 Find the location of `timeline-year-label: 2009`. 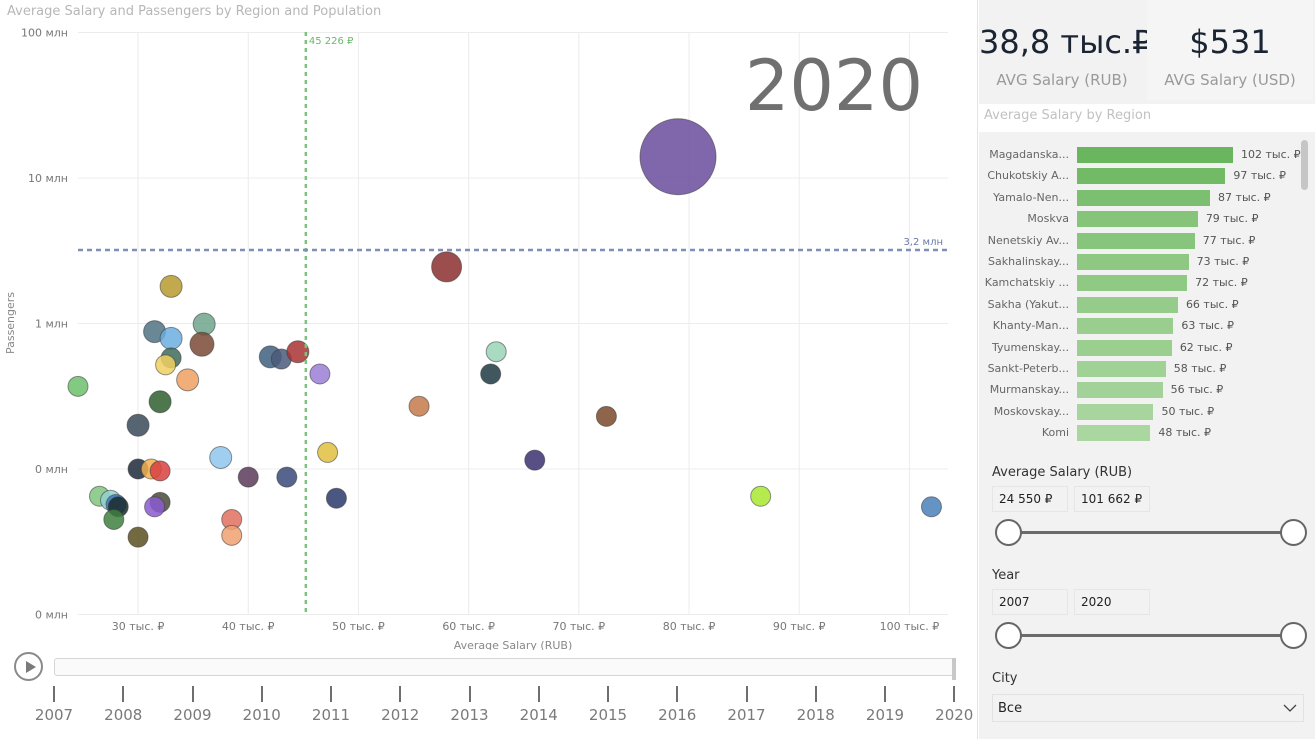

timeline-year-label: 2009 is located at coordinates (192, 715).